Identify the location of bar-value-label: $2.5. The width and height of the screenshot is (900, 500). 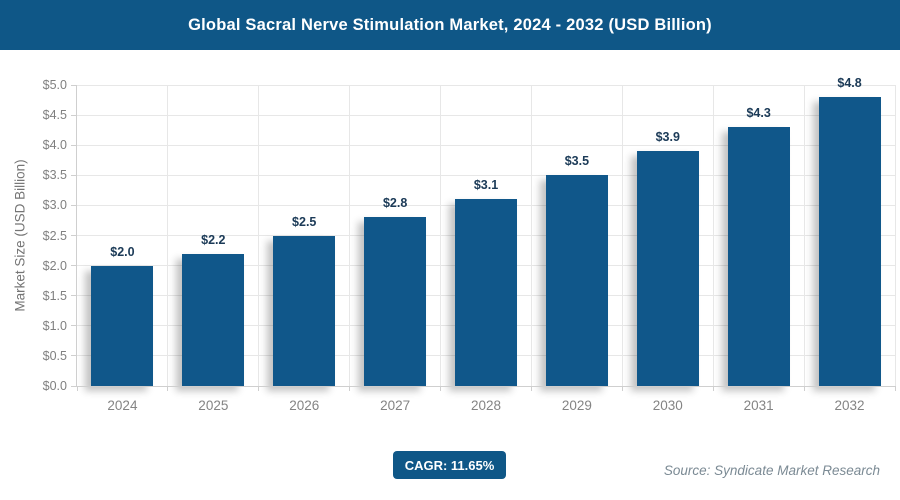
(304, 221).